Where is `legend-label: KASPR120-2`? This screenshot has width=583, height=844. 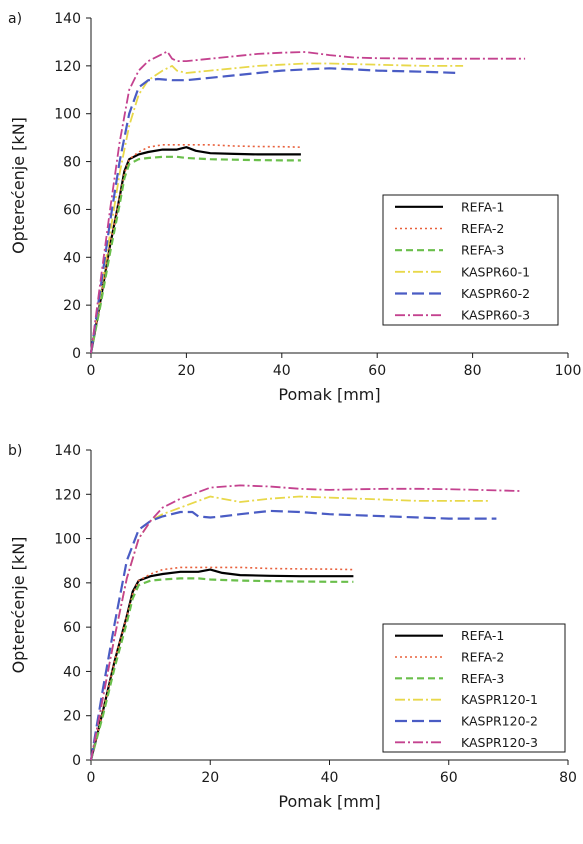 legend-label: KASPR120-2 is located at coordinates (499, 721).